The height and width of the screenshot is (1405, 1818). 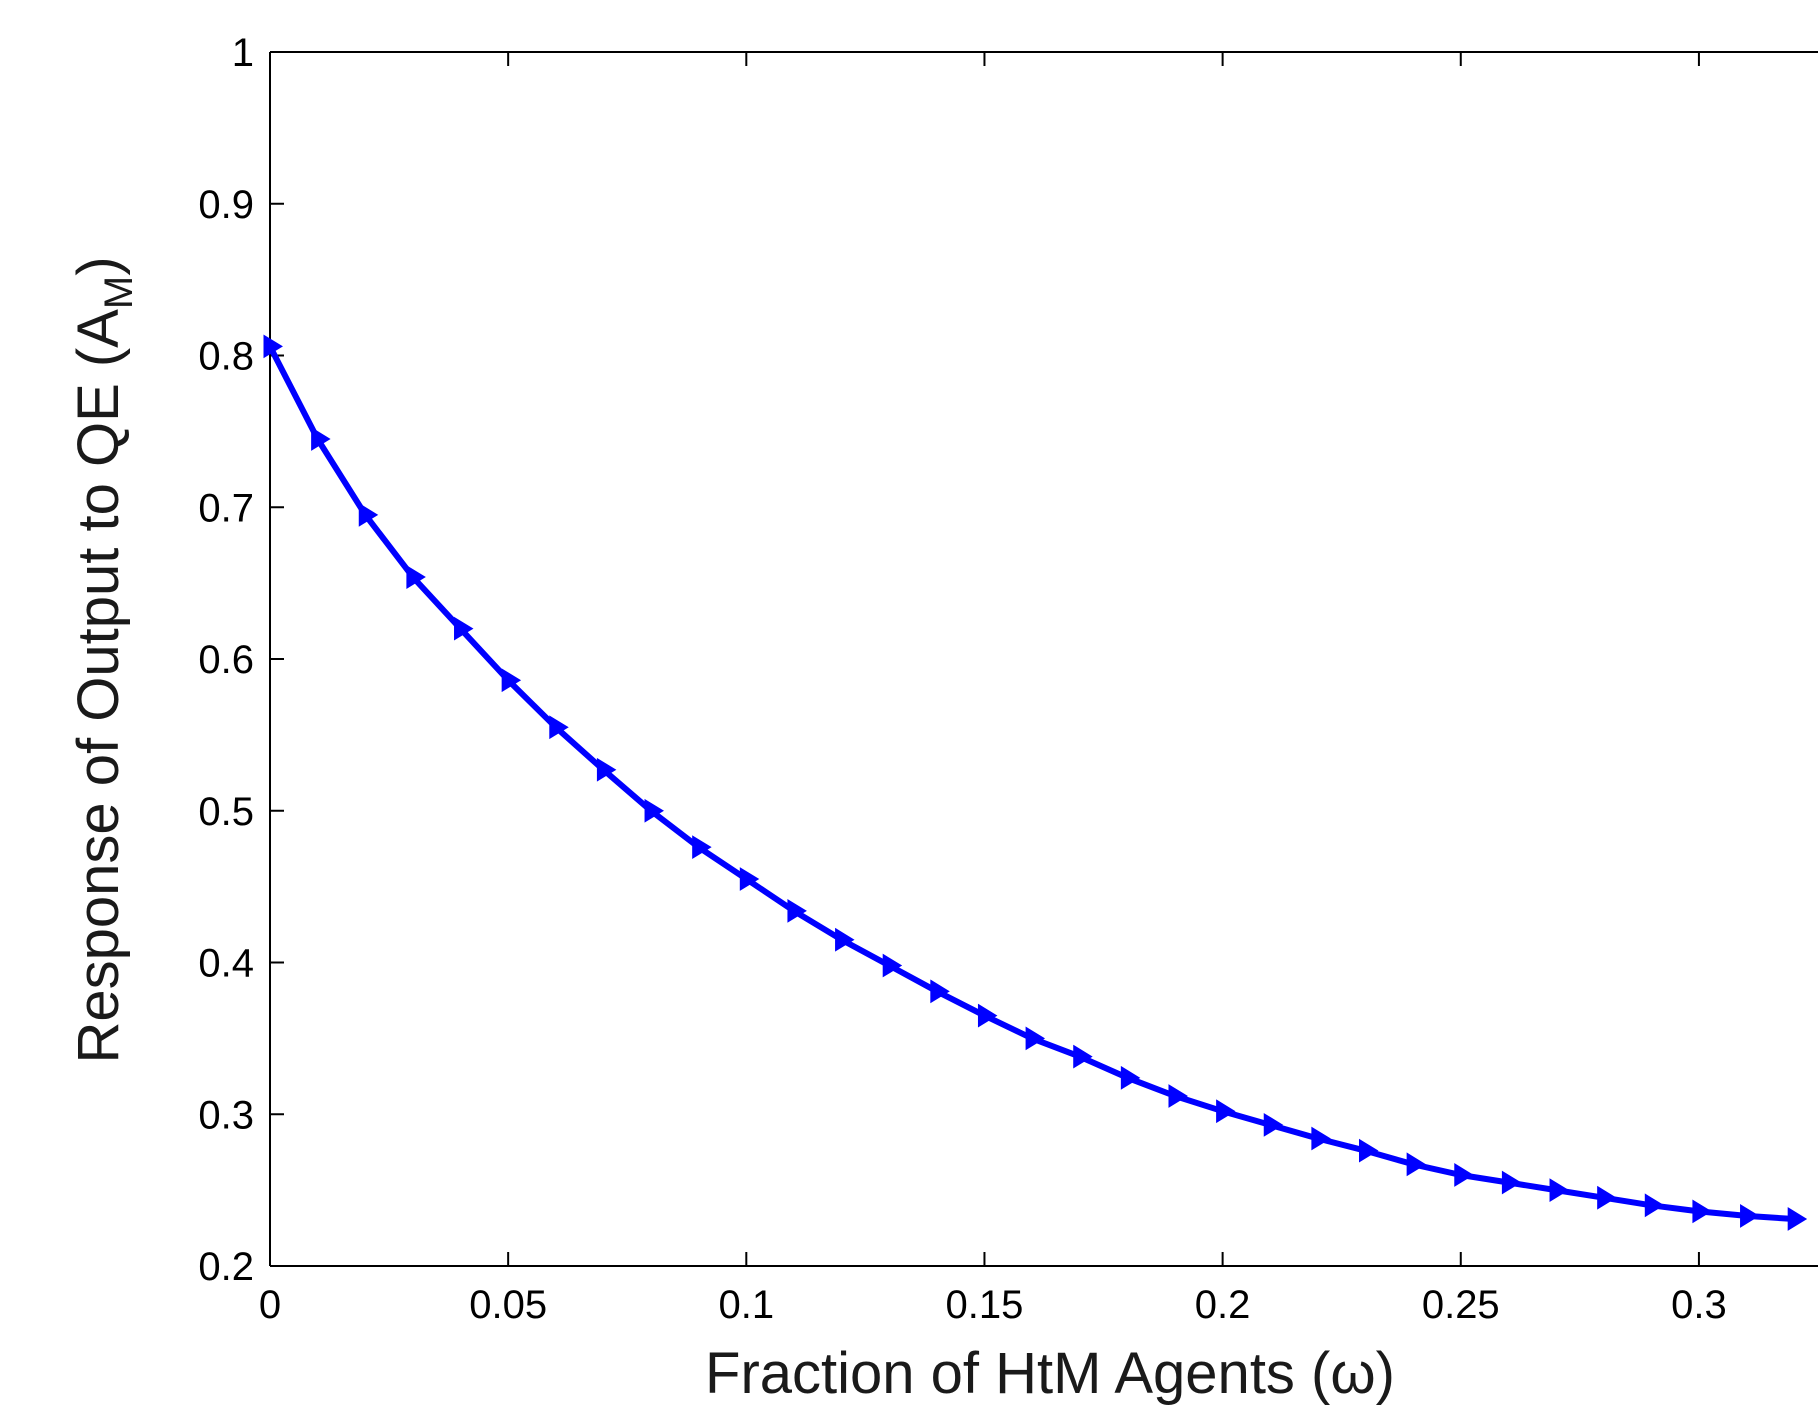 What do you see at coordinates (226, 964) in the screenshot?
I see `y-tick-label: 0.4` at bounding box center [226, 964].